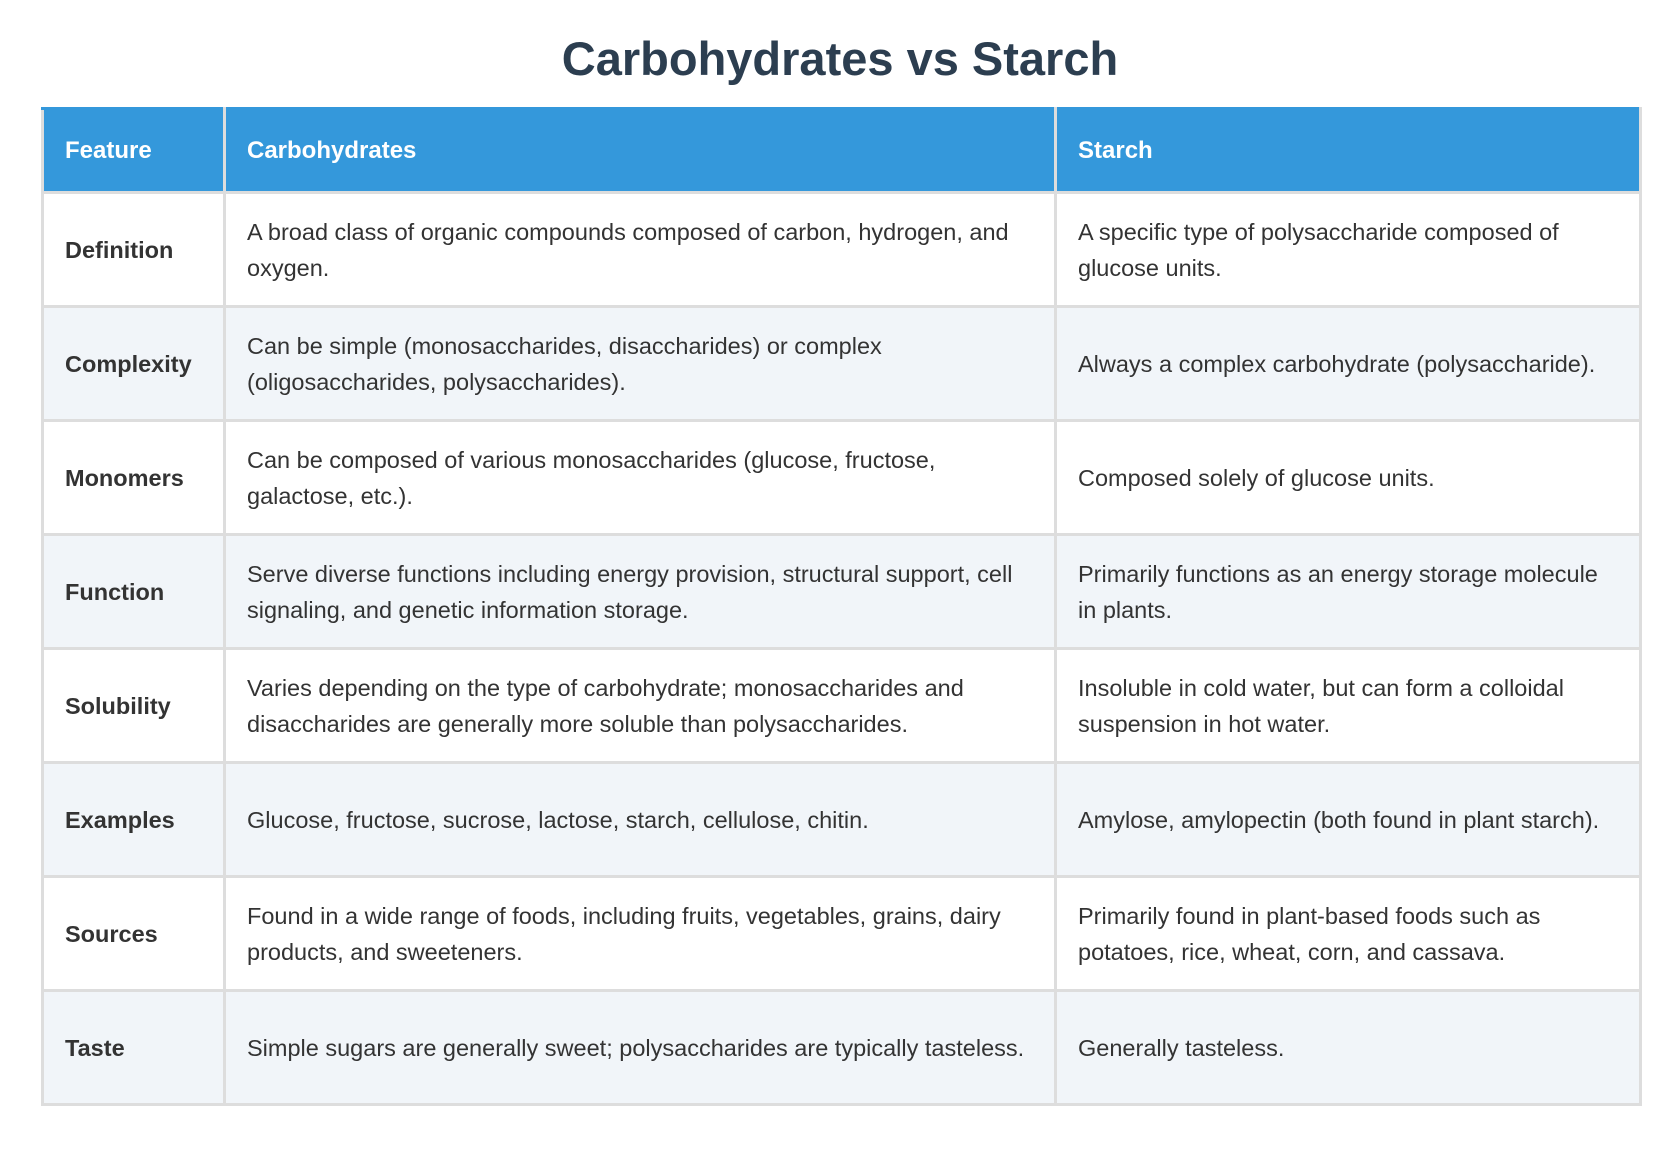 The width and height of the screenshot is (1680, 1152). I want to click on feature-cell: Definition, so click(133, 249).